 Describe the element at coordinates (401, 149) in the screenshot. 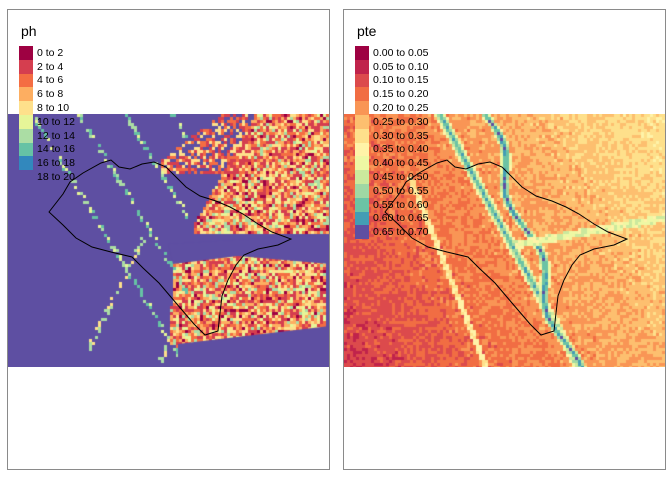

I see `legend-label: 0.35 to 0.40` at that location.